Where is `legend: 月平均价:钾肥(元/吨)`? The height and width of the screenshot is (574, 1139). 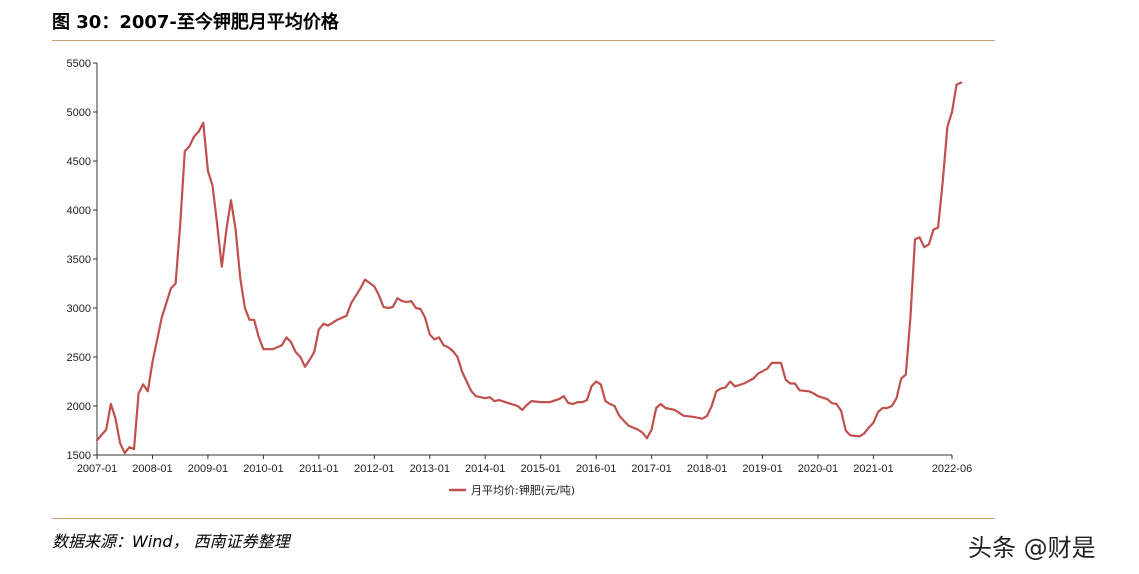
legend: 月平均价:钾肥(元/吨) is located at coordinates (512, 490).